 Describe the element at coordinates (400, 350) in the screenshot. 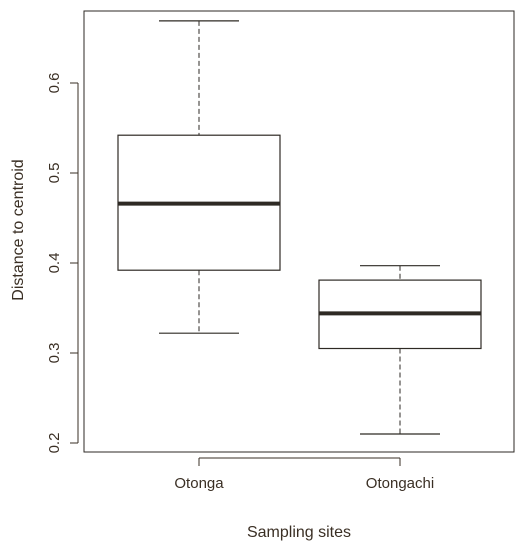

I see `box-otongachi` at that location.